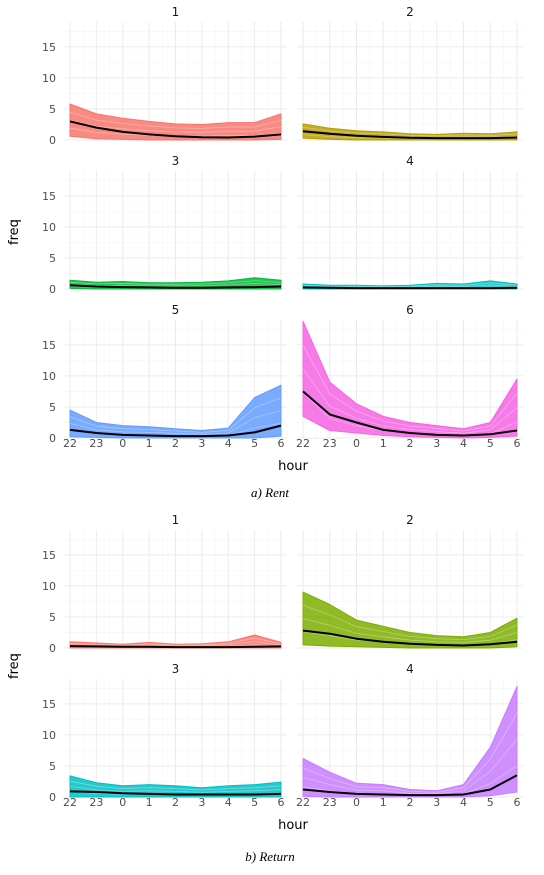 This screenshot has width=544, height=875. I want to click on facet-panel: 3 0 5 10 15, so click(164, 225).